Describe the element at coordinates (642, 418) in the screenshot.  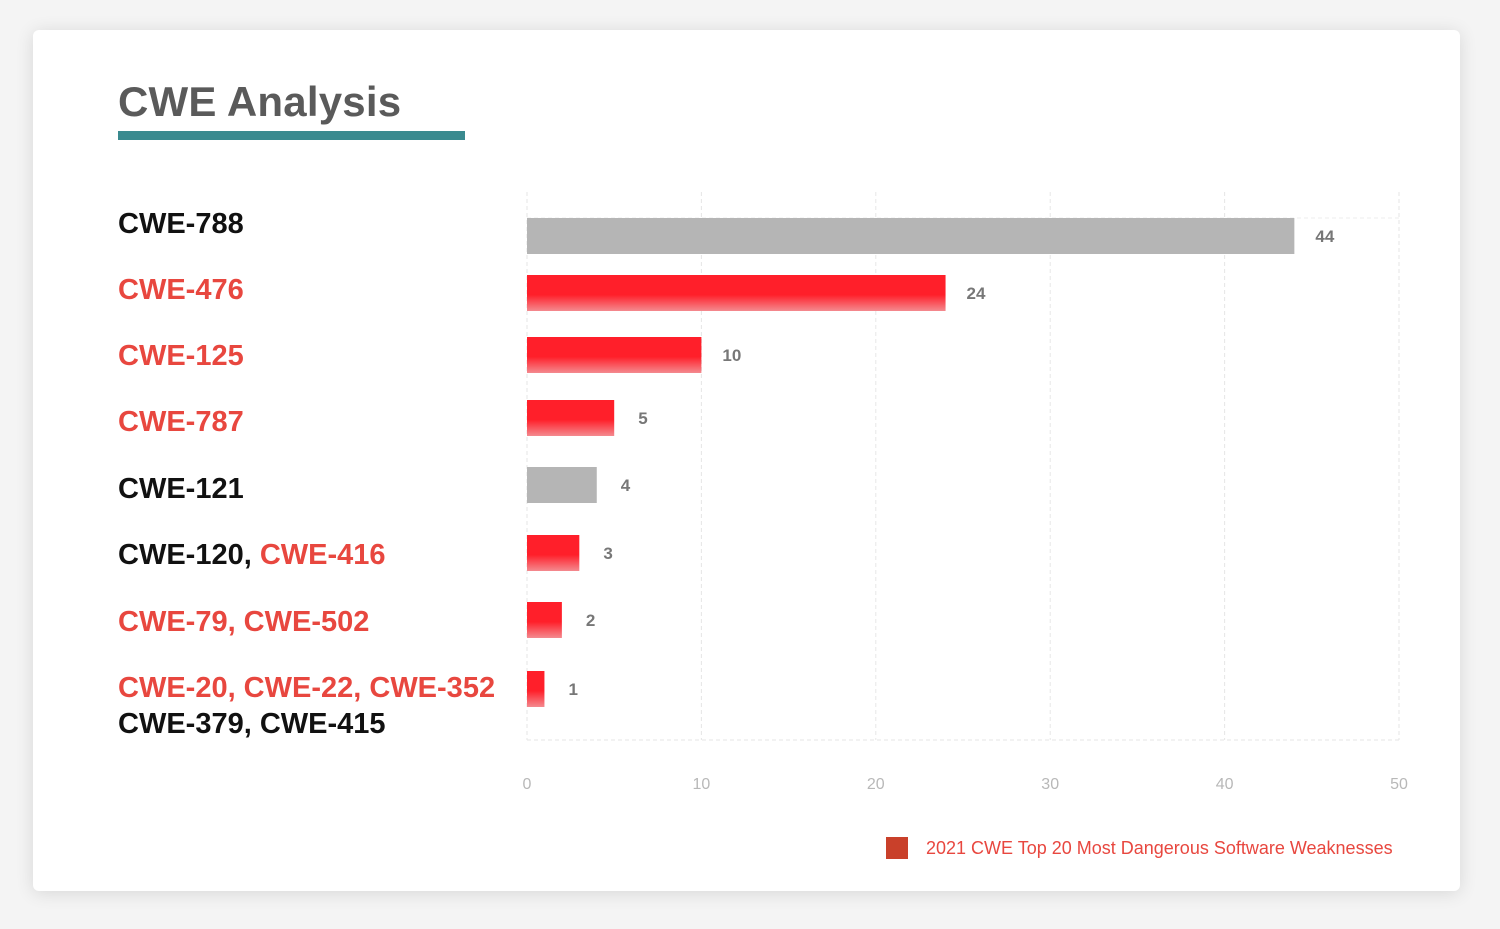
I see `bar-value-label: 5` at that location.